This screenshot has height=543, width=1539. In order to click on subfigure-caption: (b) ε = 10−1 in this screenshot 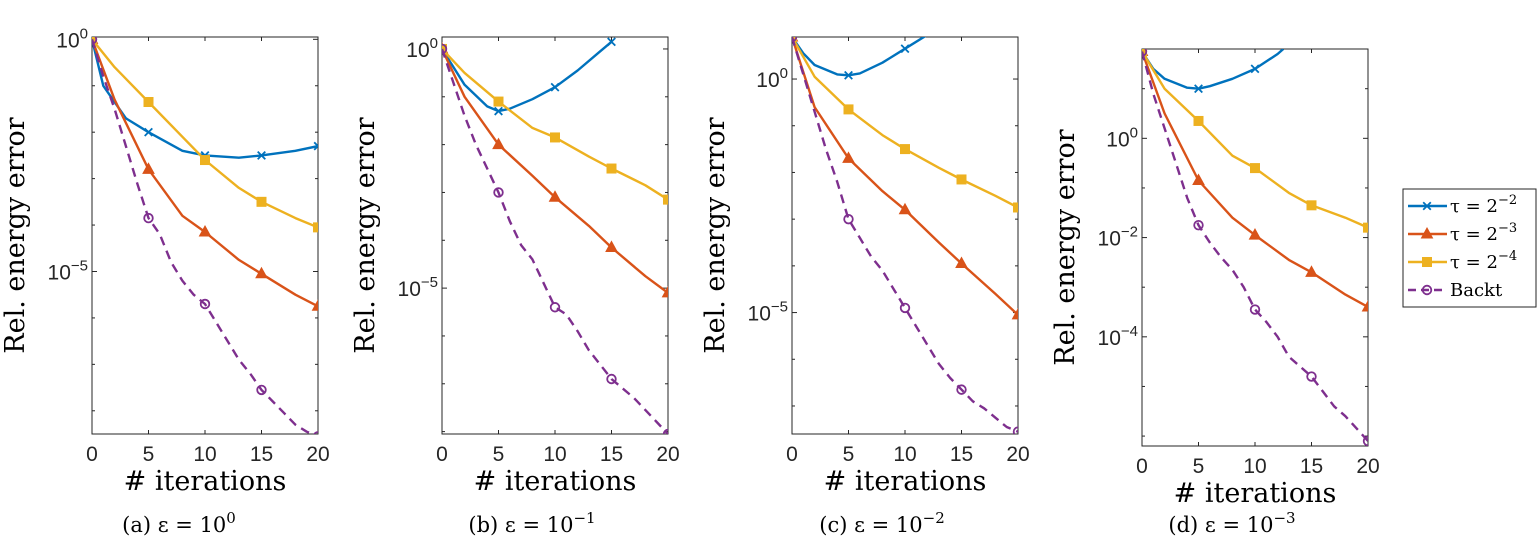, I will do `click(531, 523)`.